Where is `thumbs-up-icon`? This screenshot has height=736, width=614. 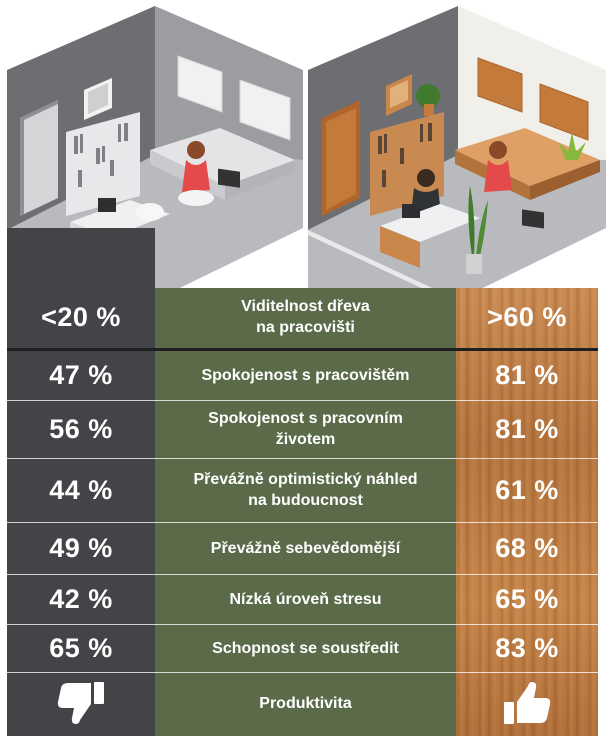 thumbs-up-icon is located at coordinates (527, 703).